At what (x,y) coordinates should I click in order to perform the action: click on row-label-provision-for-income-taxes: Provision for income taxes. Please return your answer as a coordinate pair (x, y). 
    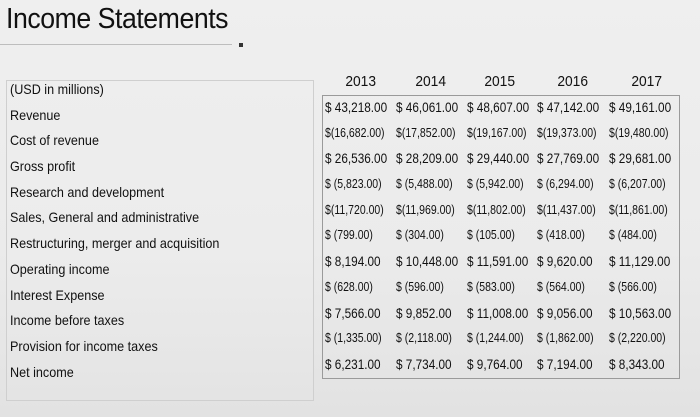
    Looking at the image, I should click on (84, 345).